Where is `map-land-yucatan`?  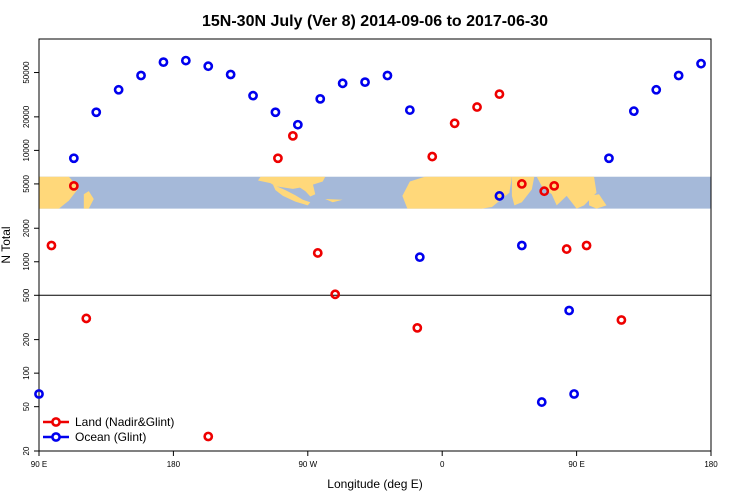
map-land-yucatan is located at coordinates (306, 189).